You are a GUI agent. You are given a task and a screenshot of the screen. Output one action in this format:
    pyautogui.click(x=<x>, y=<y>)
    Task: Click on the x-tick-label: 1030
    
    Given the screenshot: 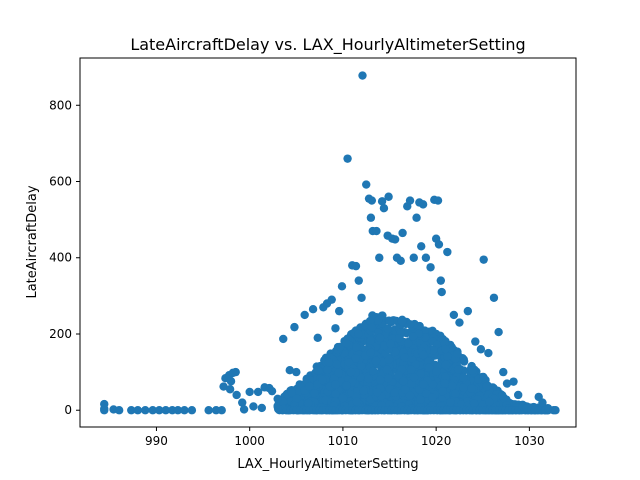 What is the action you would take?
    pyautogui.click(x=529, y=441)
    